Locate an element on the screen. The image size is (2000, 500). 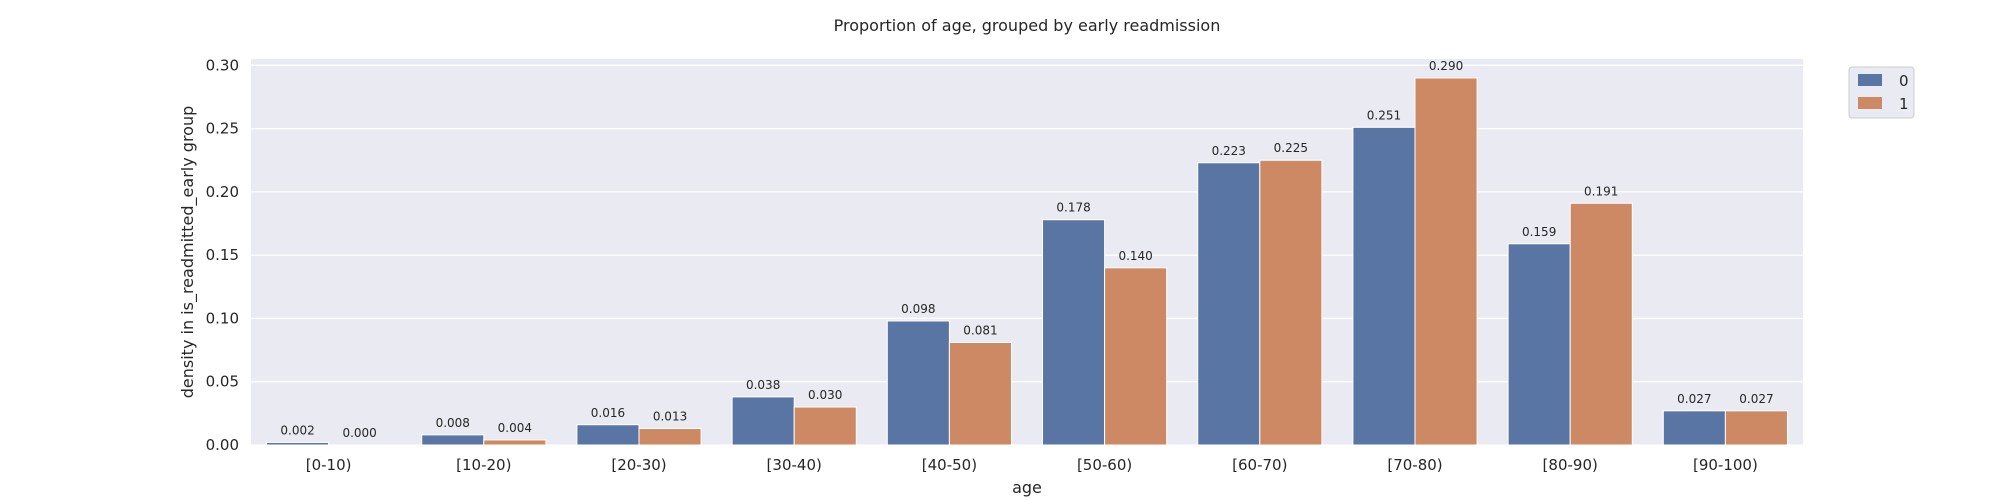
data-label: 0.000 is located at coordinates (359, 433).